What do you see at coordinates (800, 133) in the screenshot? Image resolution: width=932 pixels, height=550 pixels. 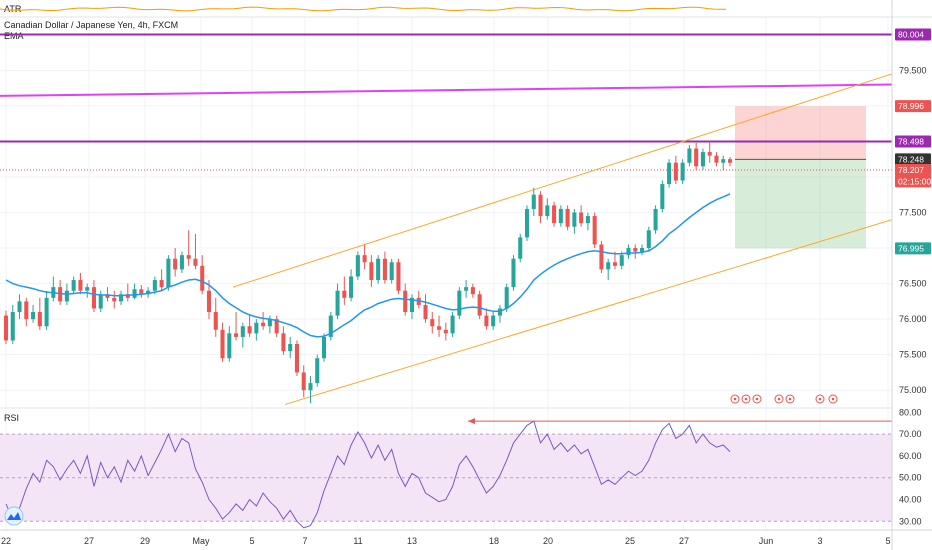 I see `position-stop-zone` at bounding box center [800, 133].